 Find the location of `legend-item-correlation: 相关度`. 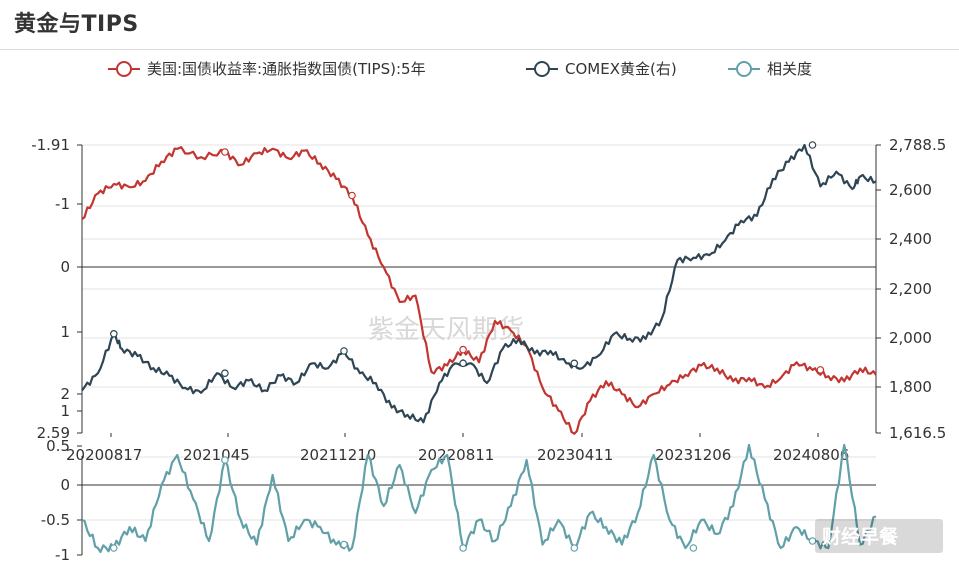

legend-item-correlation: 相关度 is located at coordinates (770, 69).